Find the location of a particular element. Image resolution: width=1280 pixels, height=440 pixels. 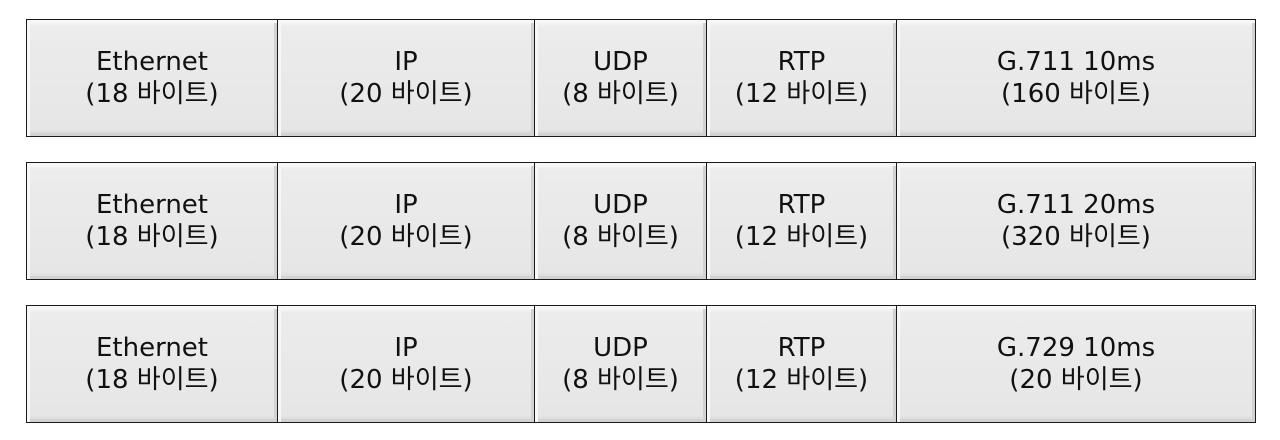

payload-cell: G.729 10ms (20 바이트) is located at coordinates (1076, 364).